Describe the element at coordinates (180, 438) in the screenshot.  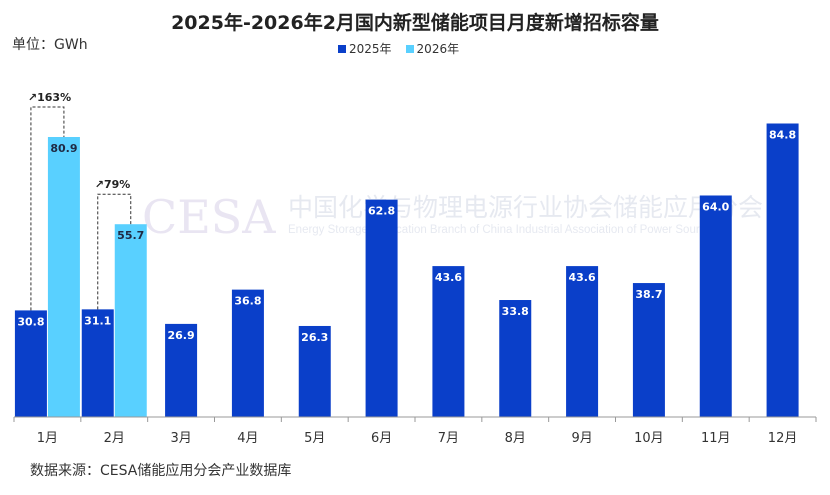
I see `x-tick-label-3: 3月` at that location.